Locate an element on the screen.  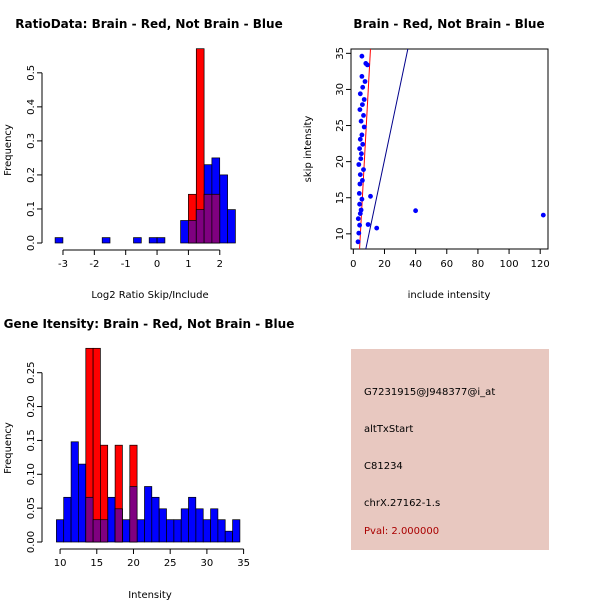
scatter-y-tick-label: 25 is located at coordinates (340, 125).